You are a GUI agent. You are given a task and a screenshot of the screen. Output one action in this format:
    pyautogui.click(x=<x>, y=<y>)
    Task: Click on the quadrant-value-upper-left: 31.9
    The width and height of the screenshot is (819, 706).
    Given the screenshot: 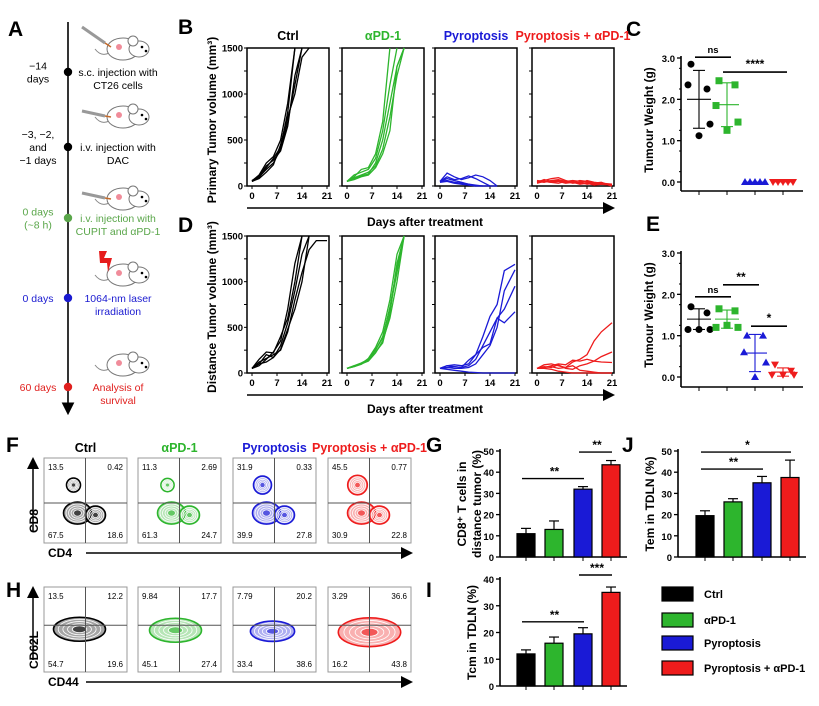 What is the action you would take?
    pyautogui.click(x=245, y=467)
    